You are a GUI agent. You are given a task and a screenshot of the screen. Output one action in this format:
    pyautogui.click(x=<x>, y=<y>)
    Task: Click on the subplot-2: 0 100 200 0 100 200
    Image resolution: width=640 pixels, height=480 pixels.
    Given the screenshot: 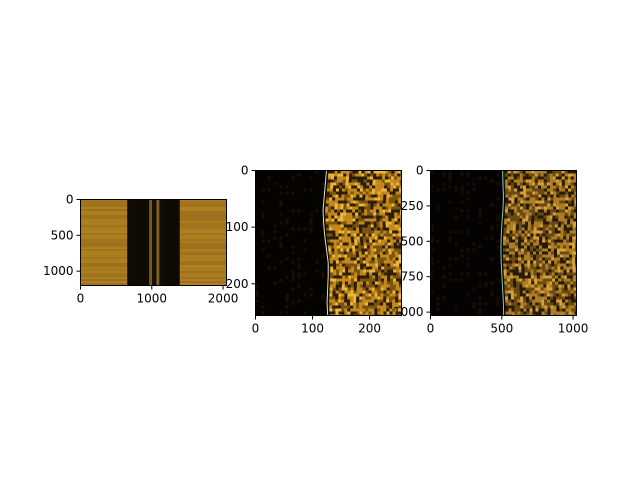 What is the action you would take?
    pyautogui.click(x=314, y=250)
    